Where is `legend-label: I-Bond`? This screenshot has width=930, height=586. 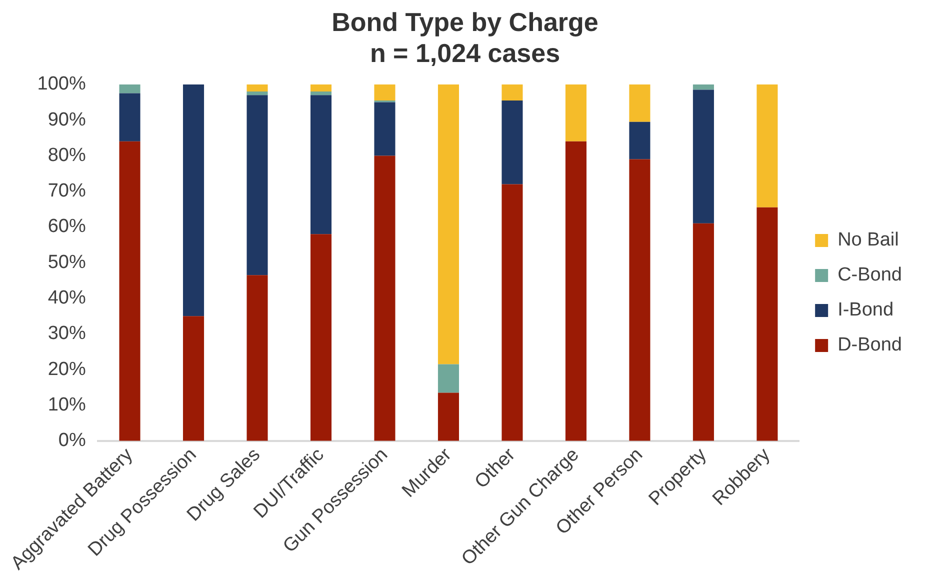 legend-label: I-Bond is located at coordinates (866, 310).